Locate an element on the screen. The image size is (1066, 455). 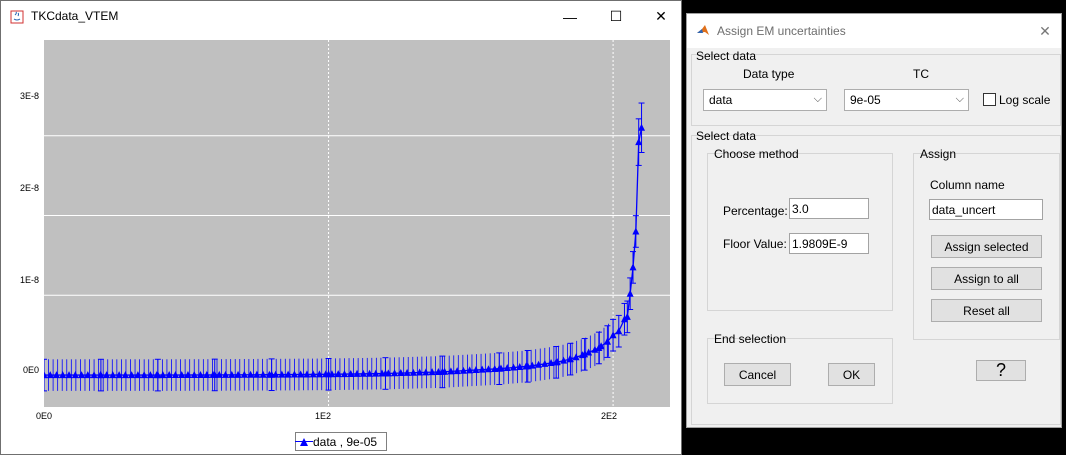
choose-method-panel is located at coordinates (800, 232).